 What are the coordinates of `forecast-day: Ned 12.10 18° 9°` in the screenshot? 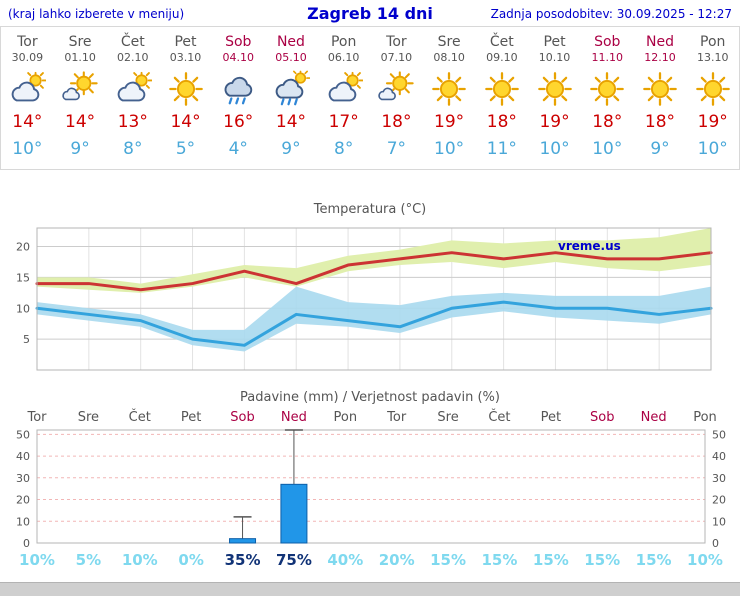 It's located at (660, 98).